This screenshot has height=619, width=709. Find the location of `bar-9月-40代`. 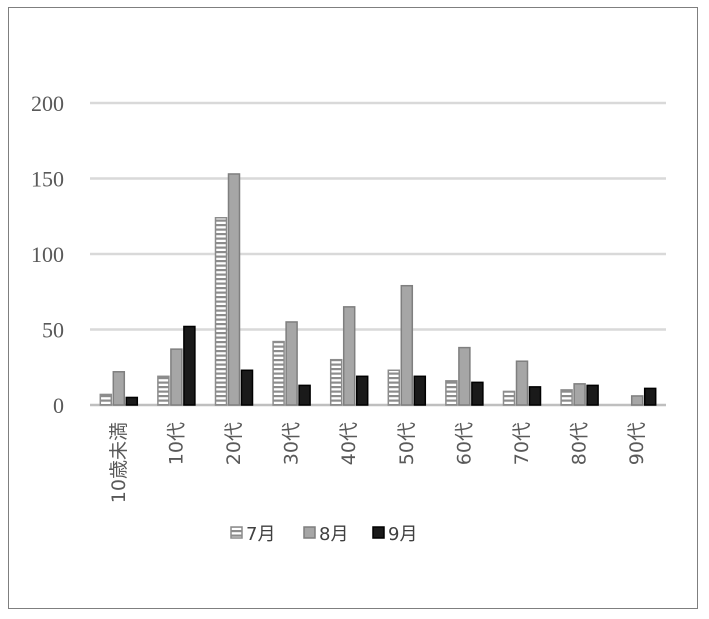

bar-9月-40代 is located at coordinates (362, 390).